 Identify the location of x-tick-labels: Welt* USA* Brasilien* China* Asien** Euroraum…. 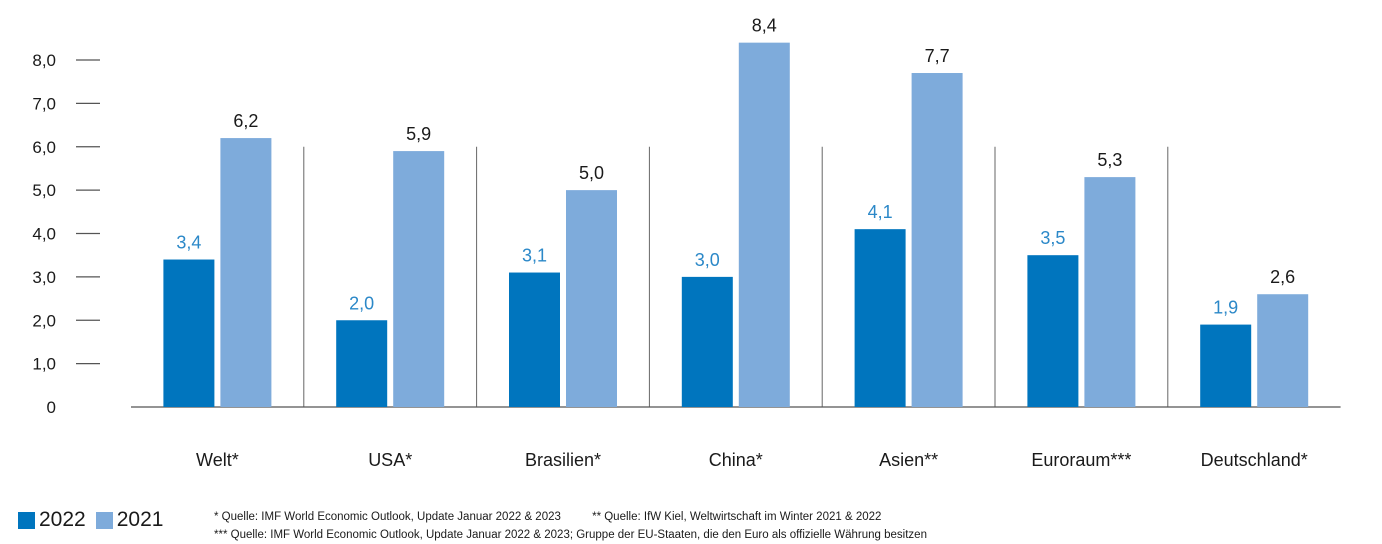
(752, 460).